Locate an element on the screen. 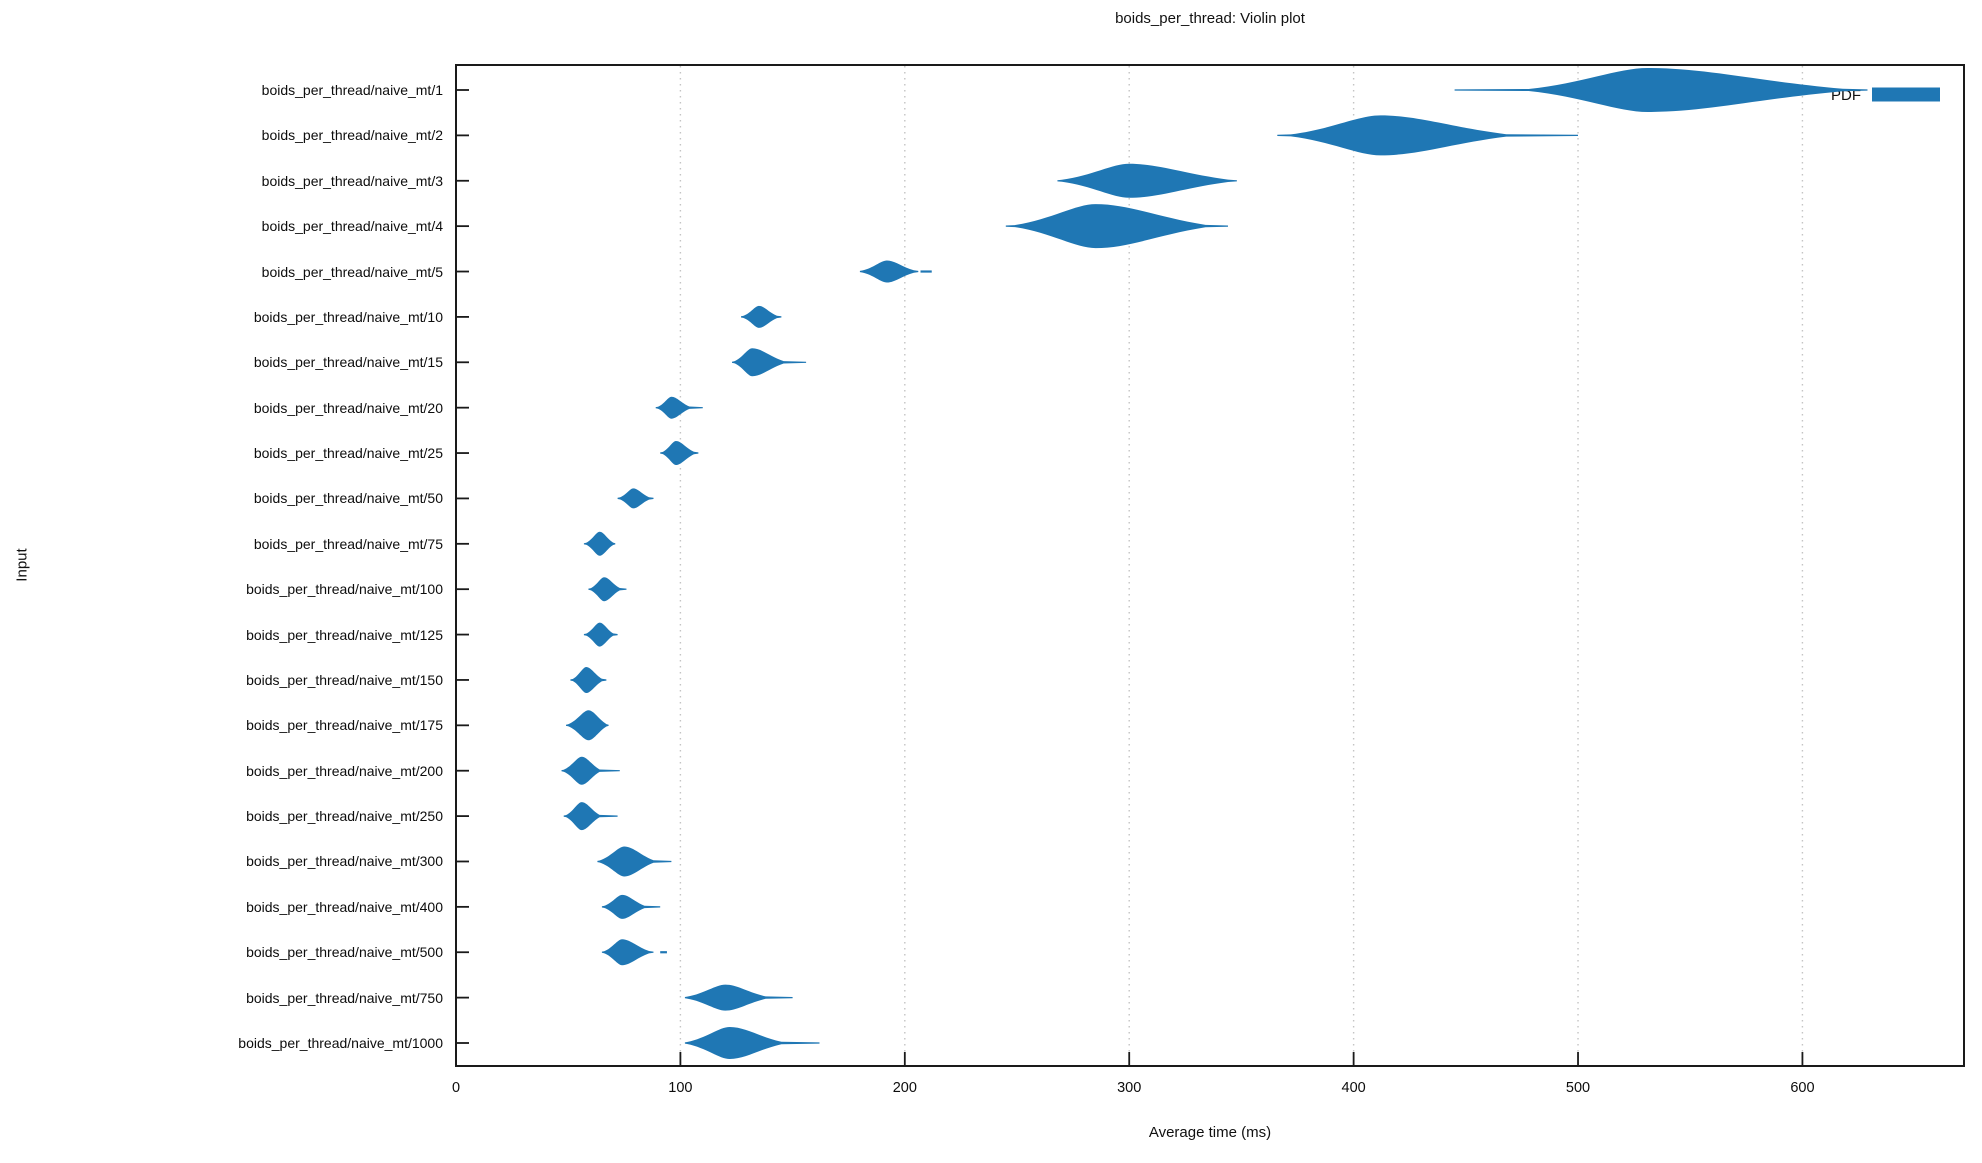 Image resolution: width=1982 pixels, height=1163 pixels. y-category-label: boids_per_thread/naive_mt/100 is located at coordinates (344, 589).